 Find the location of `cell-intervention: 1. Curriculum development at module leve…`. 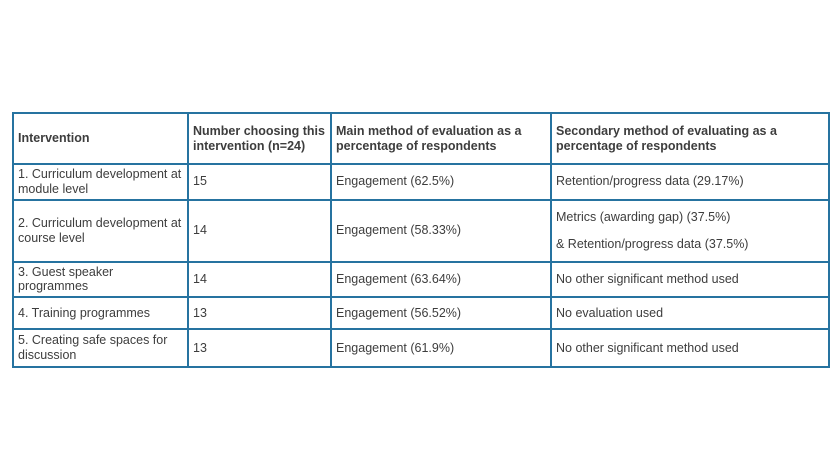

cell-intervention: 1. Curriculum development at module leve… is located at coordinates (100, 182).